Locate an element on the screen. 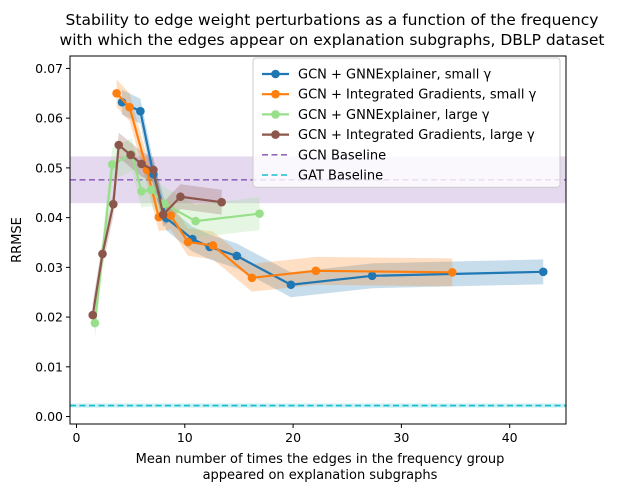  x-axis-label-line-2: appeared on explanation subgraphs is located at coordinates (320, 475).